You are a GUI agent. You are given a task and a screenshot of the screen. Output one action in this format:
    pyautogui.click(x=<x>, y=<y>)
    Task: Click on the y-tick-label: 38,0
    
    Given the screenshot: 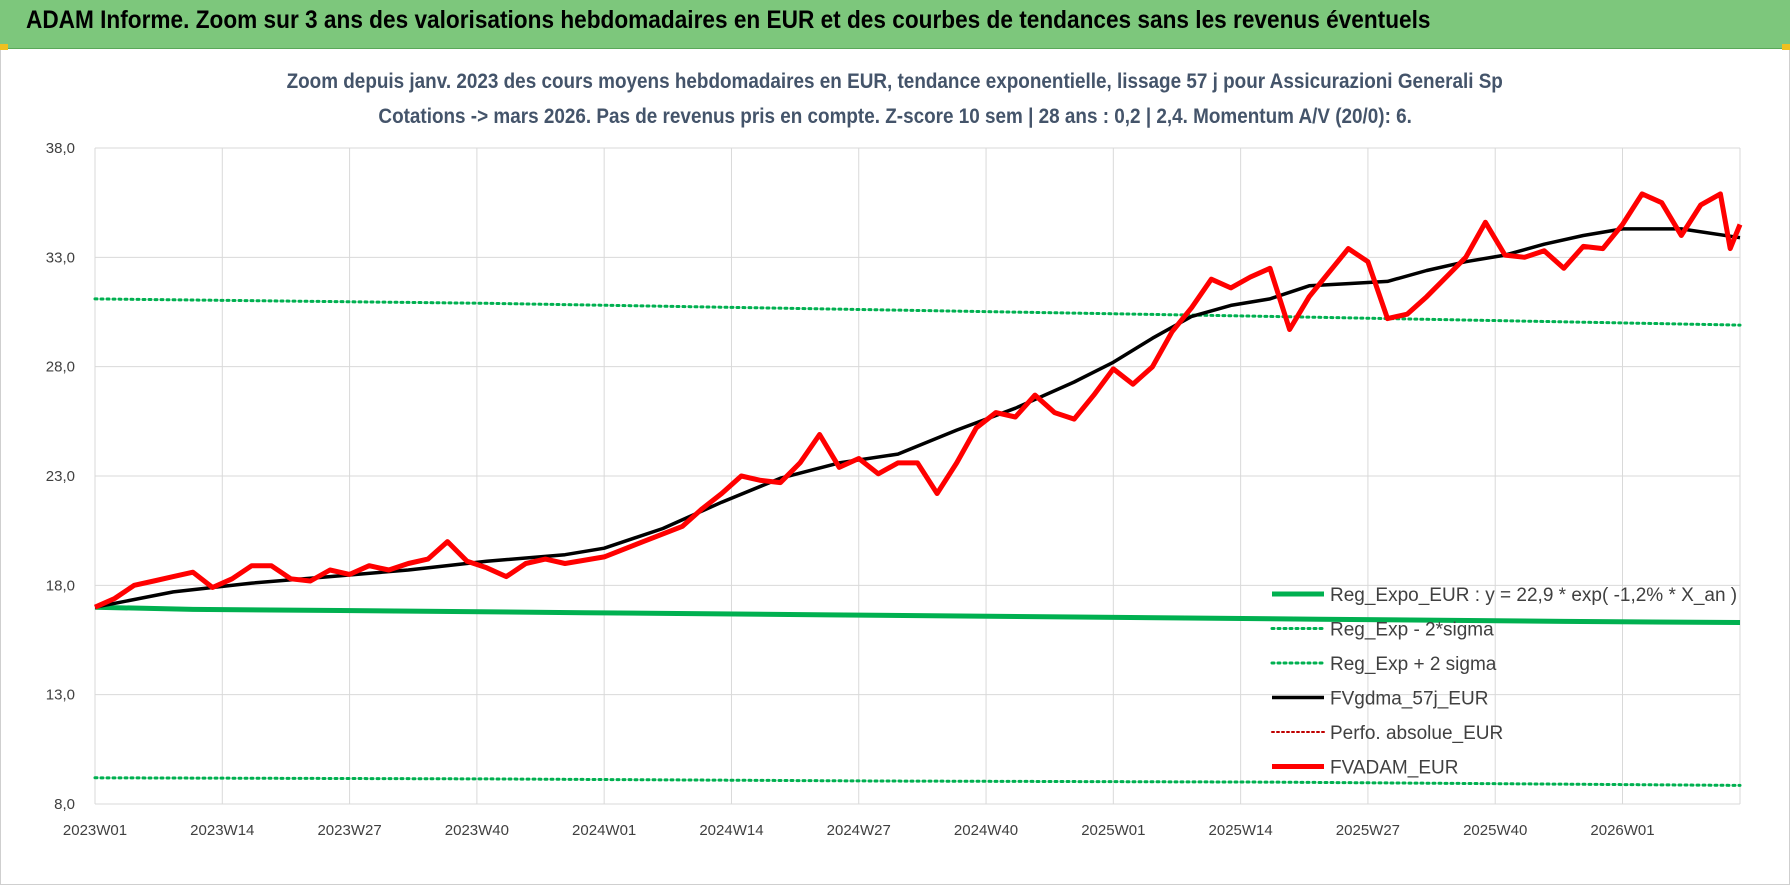 What is the action you would take?
    pyautogui.click(x=60, y=148)
    